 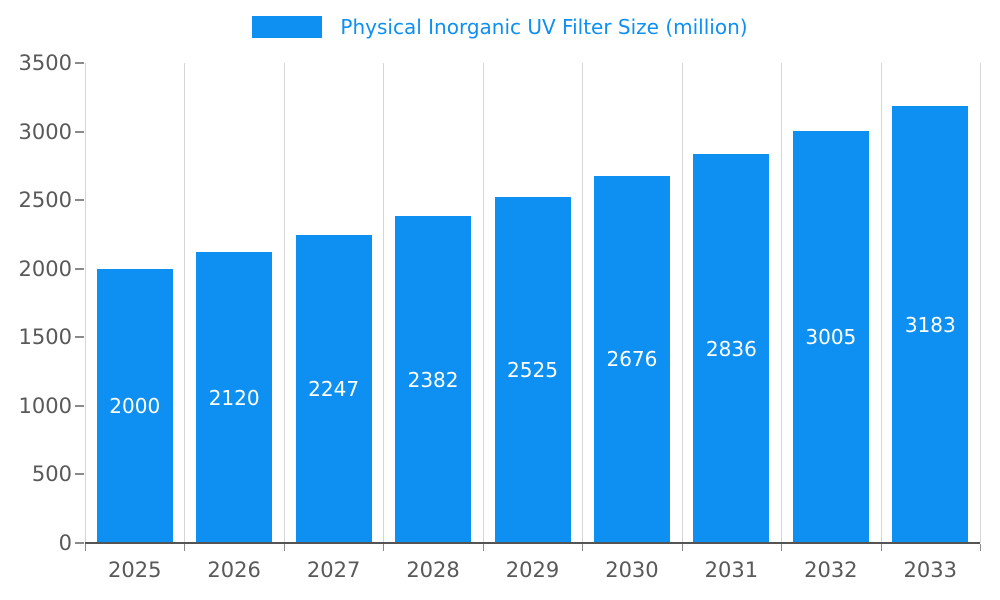 I want to click on bar-value-label: 2836, so click(x=731, y=348).